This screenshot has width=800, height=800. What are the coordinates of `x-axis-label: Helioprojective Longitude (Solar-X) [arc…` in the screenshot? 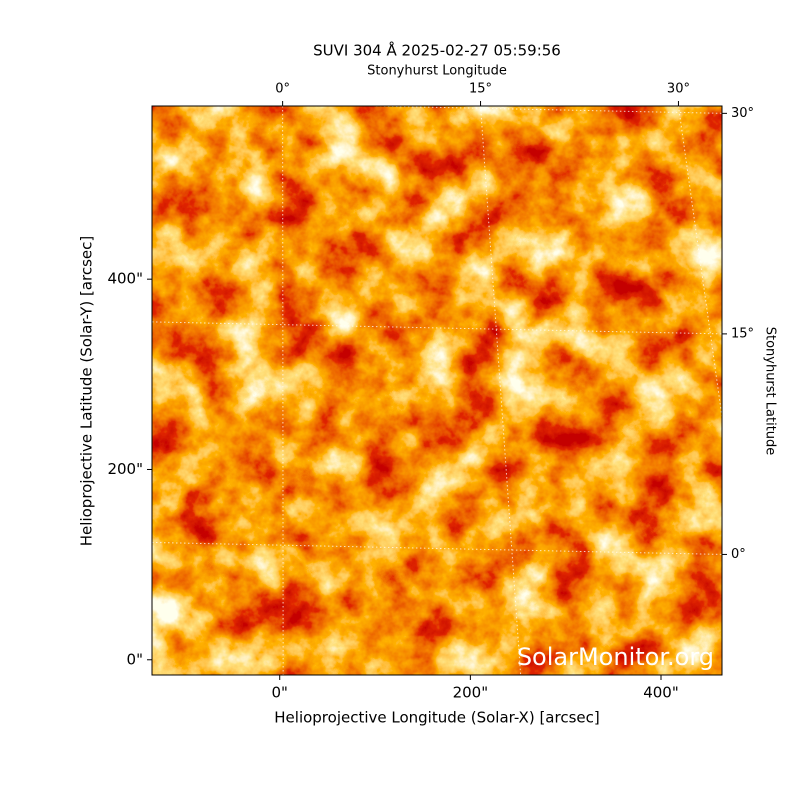 It's located at (436, 718).